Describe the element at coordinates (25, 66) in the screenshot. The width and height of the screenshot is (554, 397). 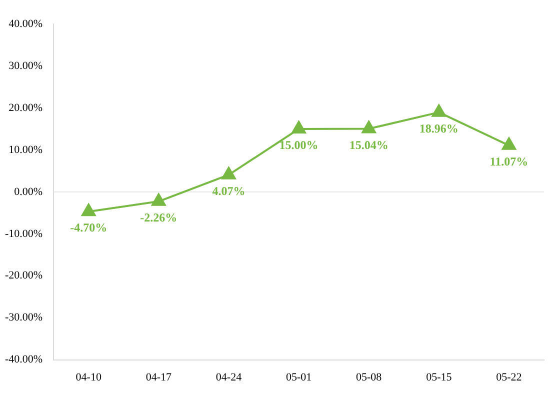
I see `y-tick-label: 30.00%` at that location.